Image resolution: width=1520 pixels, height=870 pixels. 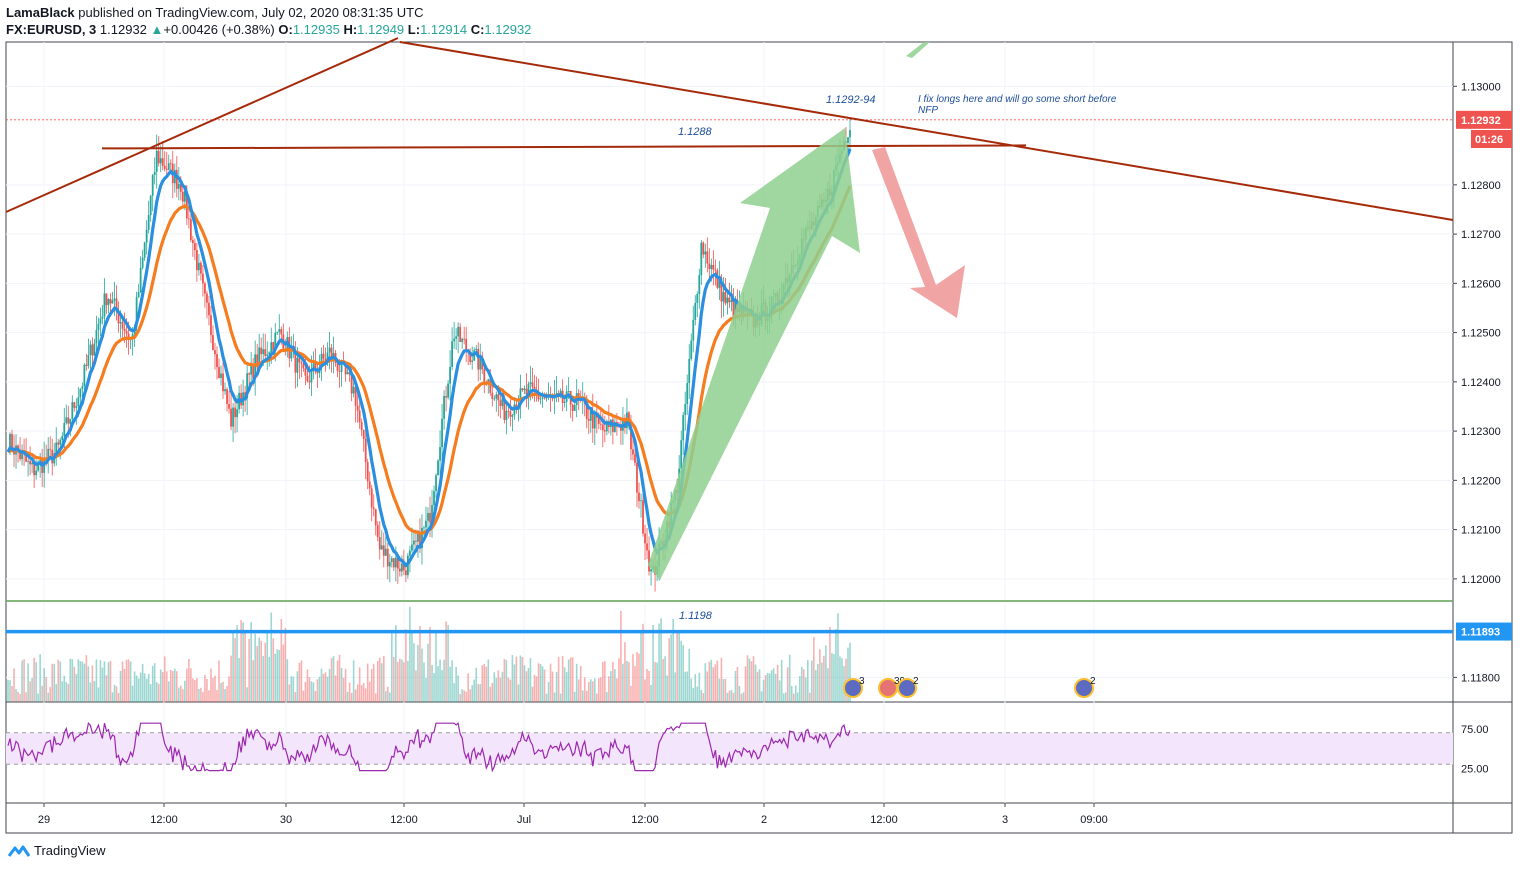 What do you see at coordinates (444, 29) in the screenshot?
I see `low-value: 1.12914` at bounding box center [444, 29].